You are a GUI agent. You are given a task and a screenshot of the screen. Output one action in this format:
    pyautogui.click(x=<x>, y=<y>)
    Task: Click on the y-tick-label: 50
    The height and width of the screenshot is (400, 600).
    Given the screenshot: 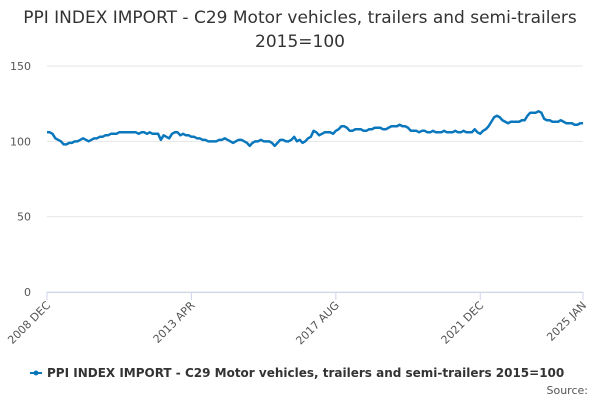 What is the action you would take?
    pyautogui.click(x=24, y=217)
    